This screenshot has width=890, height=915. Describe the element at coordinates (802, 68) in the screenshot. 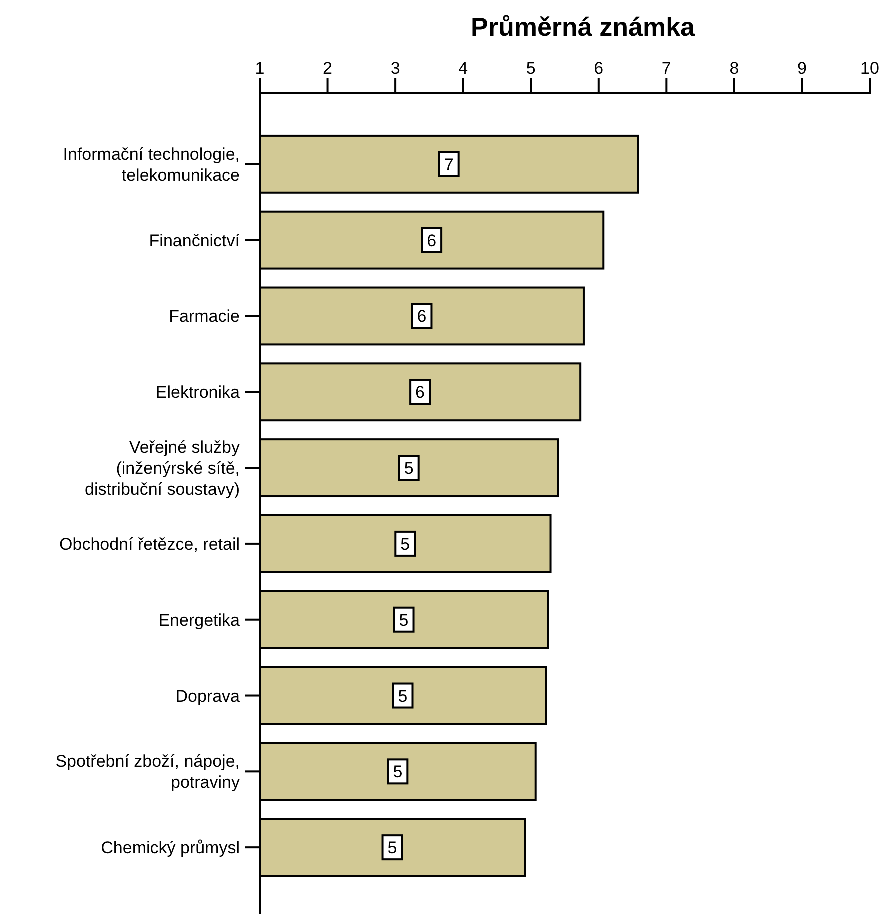

I see `x-tick-label: 9` at that location.